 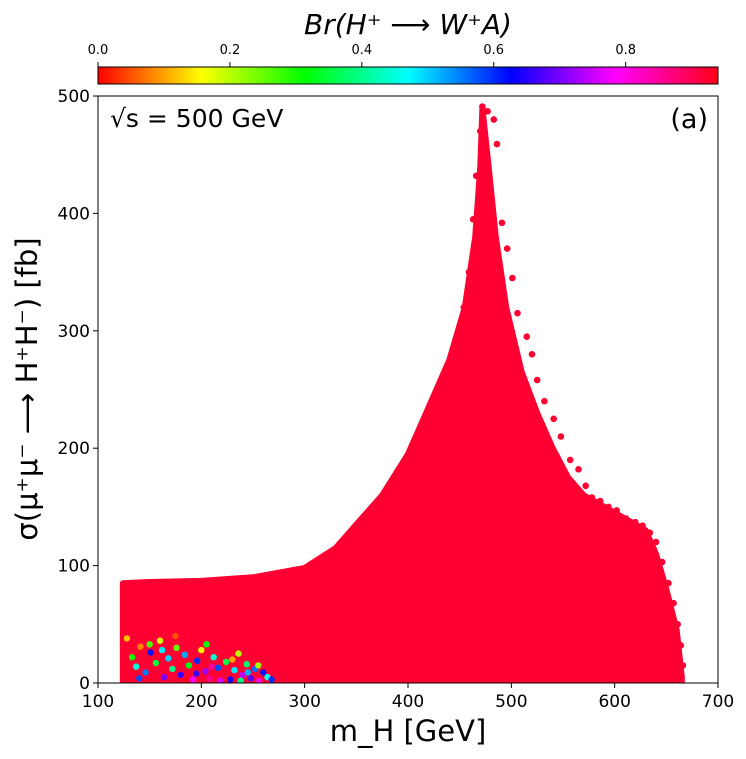 What do you see at coordinates (74, 214) in the screenshot?
I see `y-tick-label: 400` at bounding box center [74, 214].